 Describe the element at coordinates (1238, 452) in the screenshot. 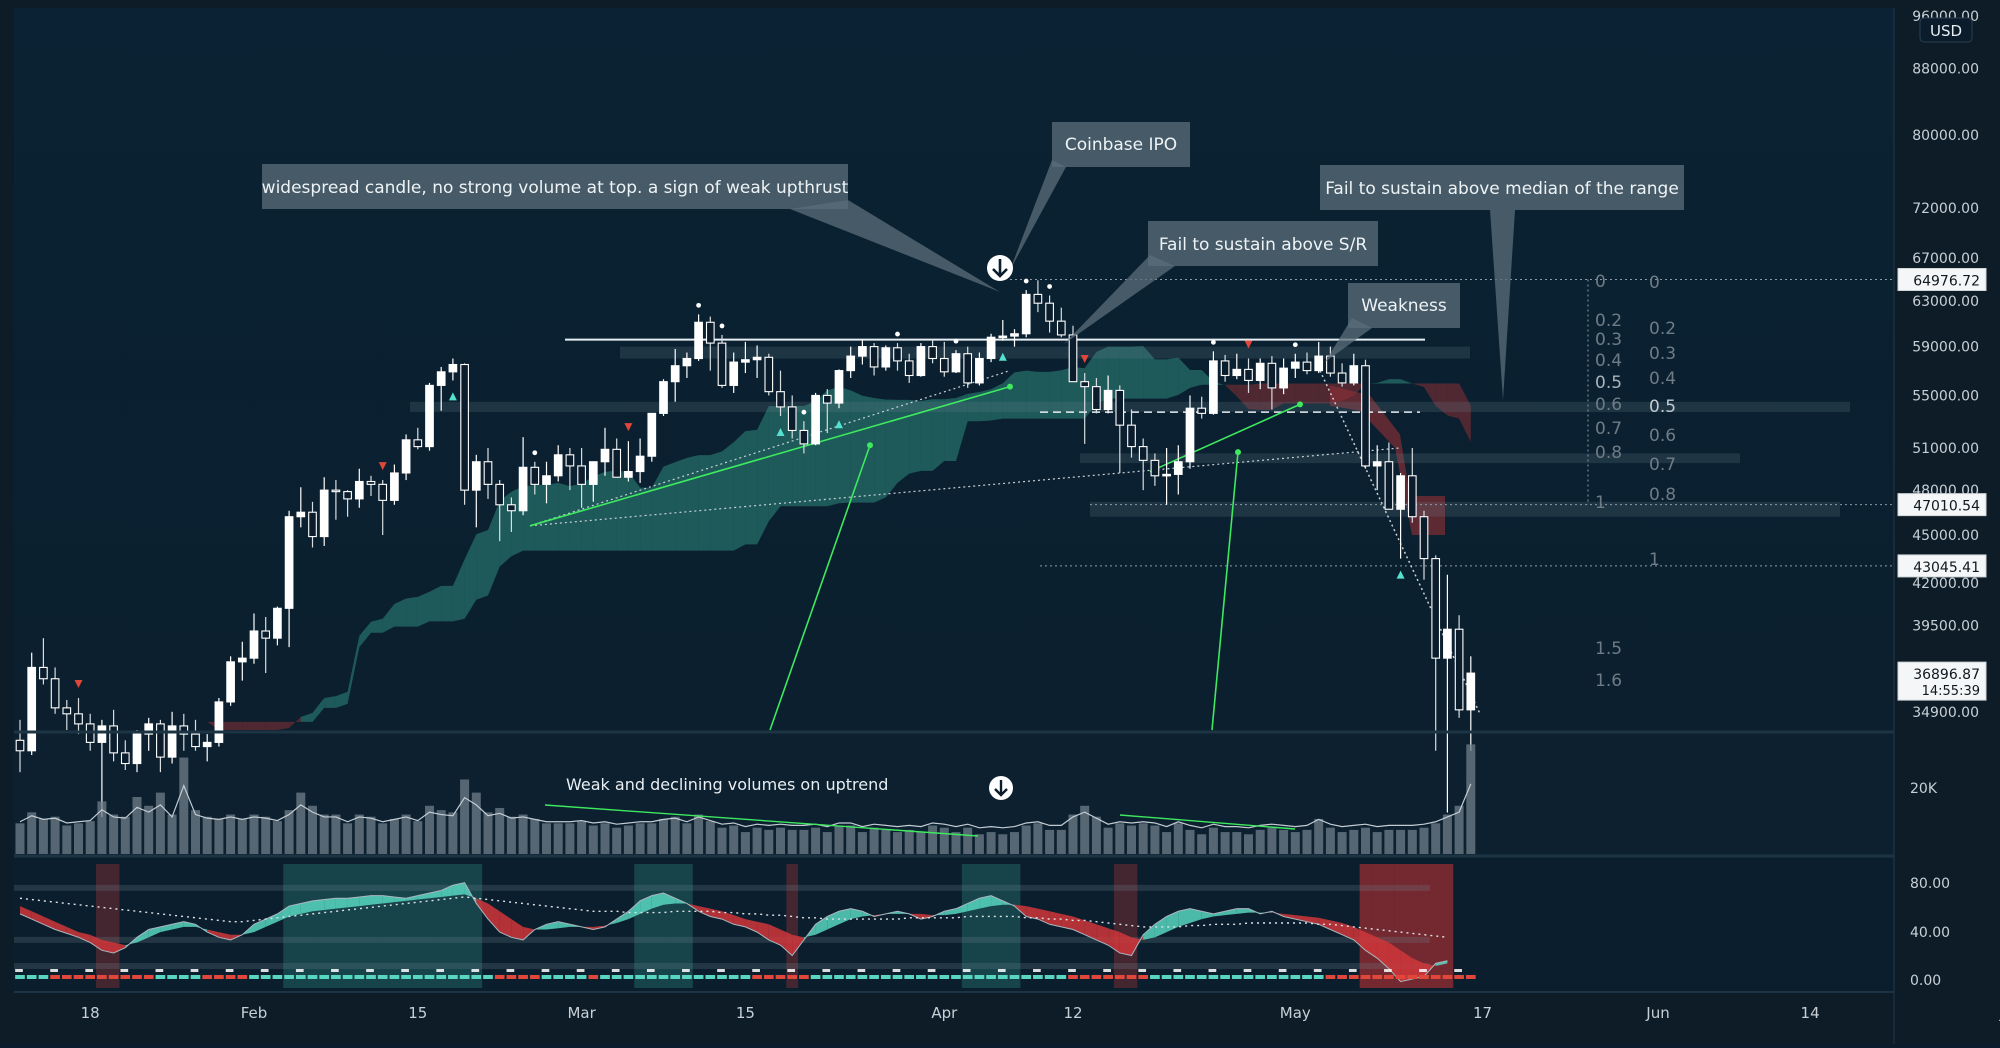

I see `arrow-head` at that location.